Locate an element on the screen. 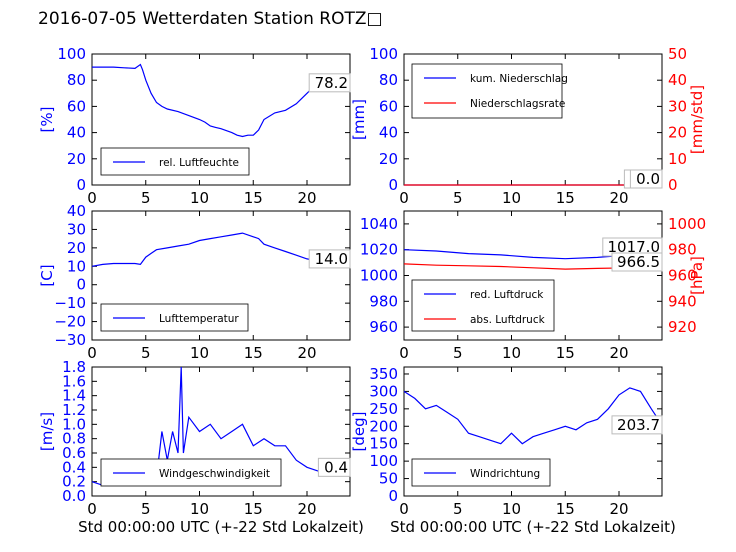 The image size is (736, 552). y-right-tick-label: 980 is located at coordinates (682, 250).